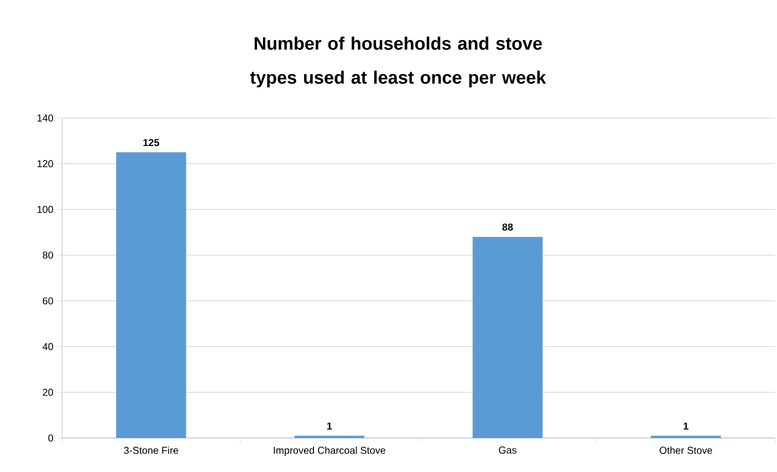 The image size is (777, 472). I want to click on y-tick-label: 60, so click(48, 300).